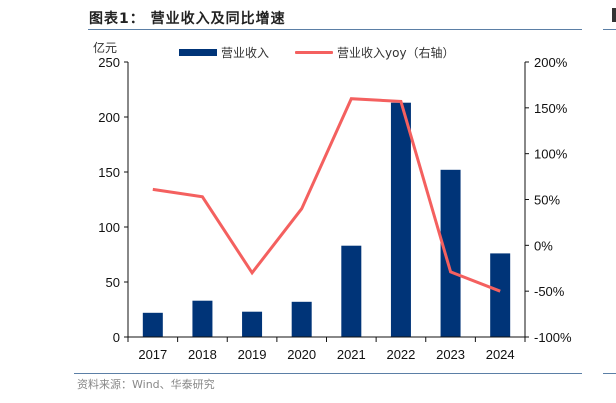 This screenshot has width=616, height=403. I want to click on legend-line-label: 营业收入yoy（右轴）, so click(396, 53).